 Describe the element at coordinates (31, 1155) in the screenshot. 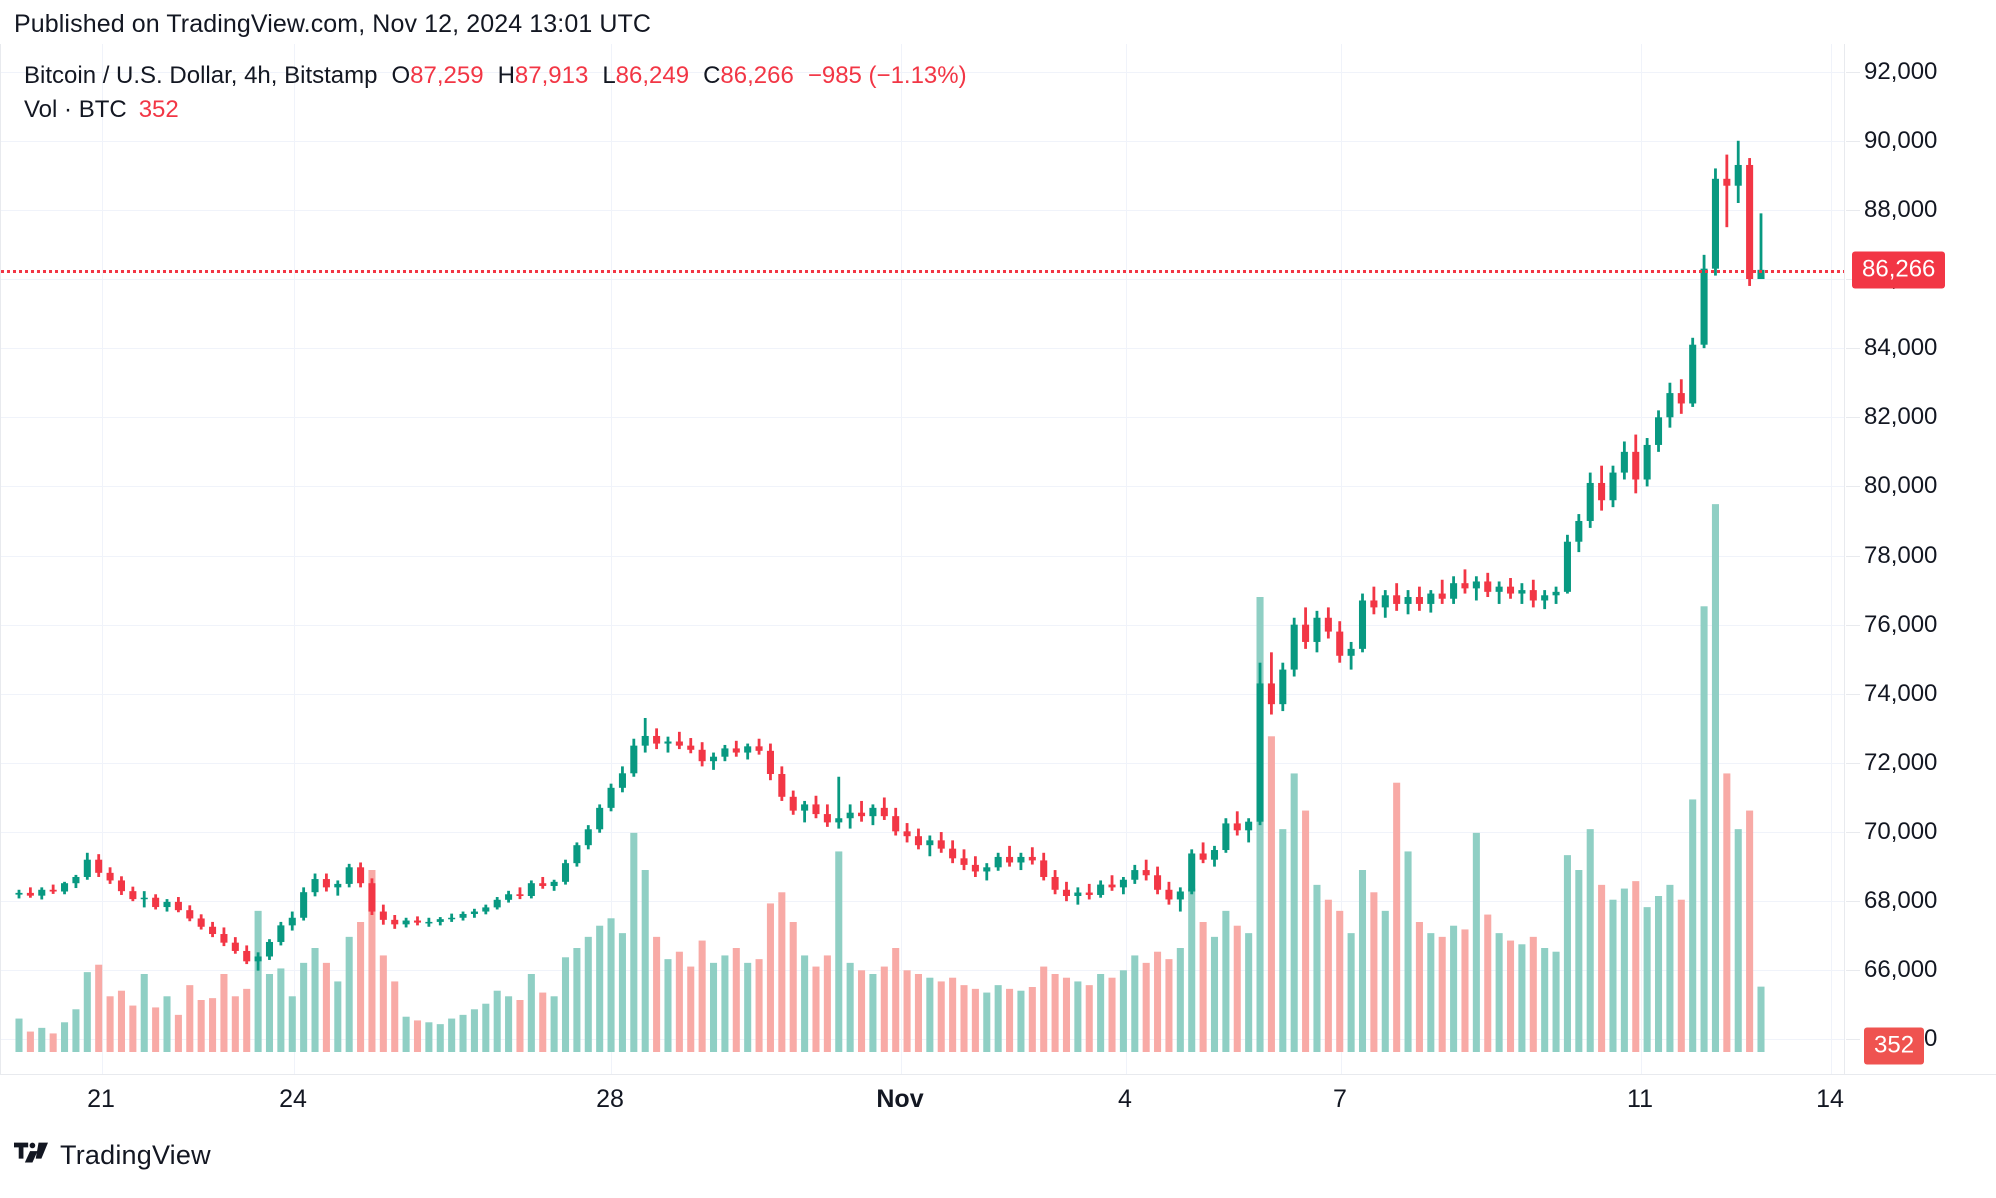

I see `tradingview-logo-icon` at that location.